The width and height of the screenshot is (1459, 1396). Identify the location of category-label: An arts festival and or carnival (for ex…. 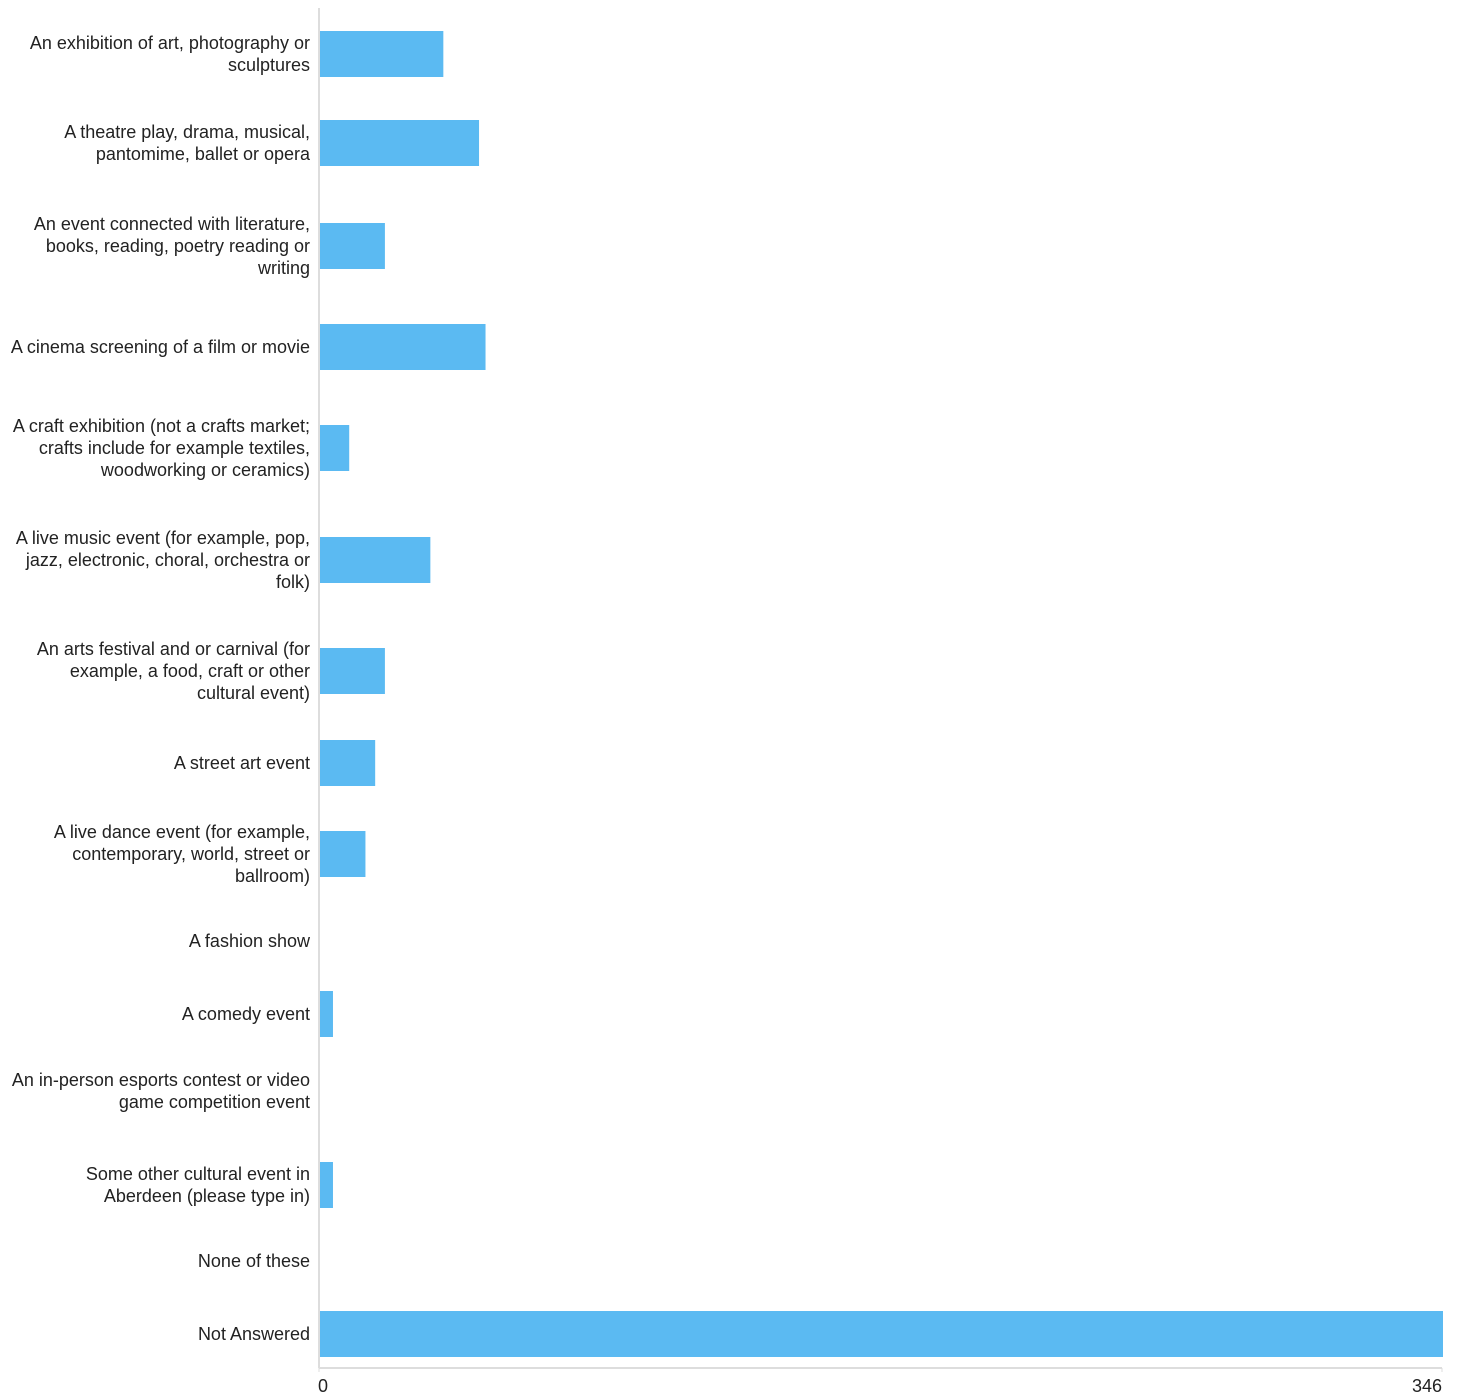
(173, 671).